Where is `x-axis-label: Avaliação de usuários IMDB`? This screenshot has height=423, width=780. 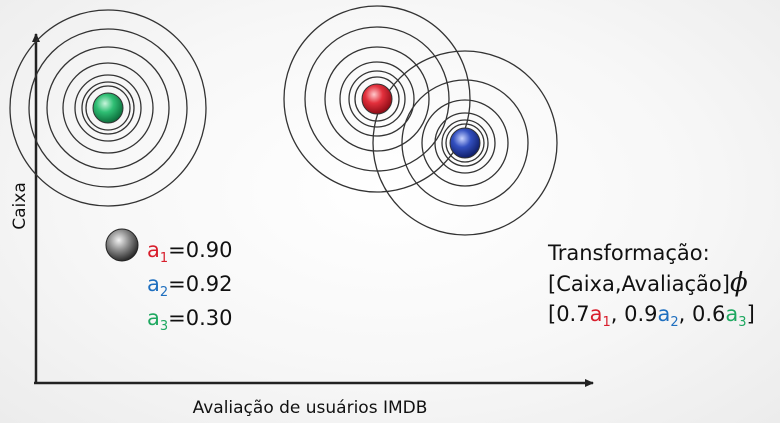
x-axis-label: Avaliação de usuários IMDB is located at coordinates (310, 408).